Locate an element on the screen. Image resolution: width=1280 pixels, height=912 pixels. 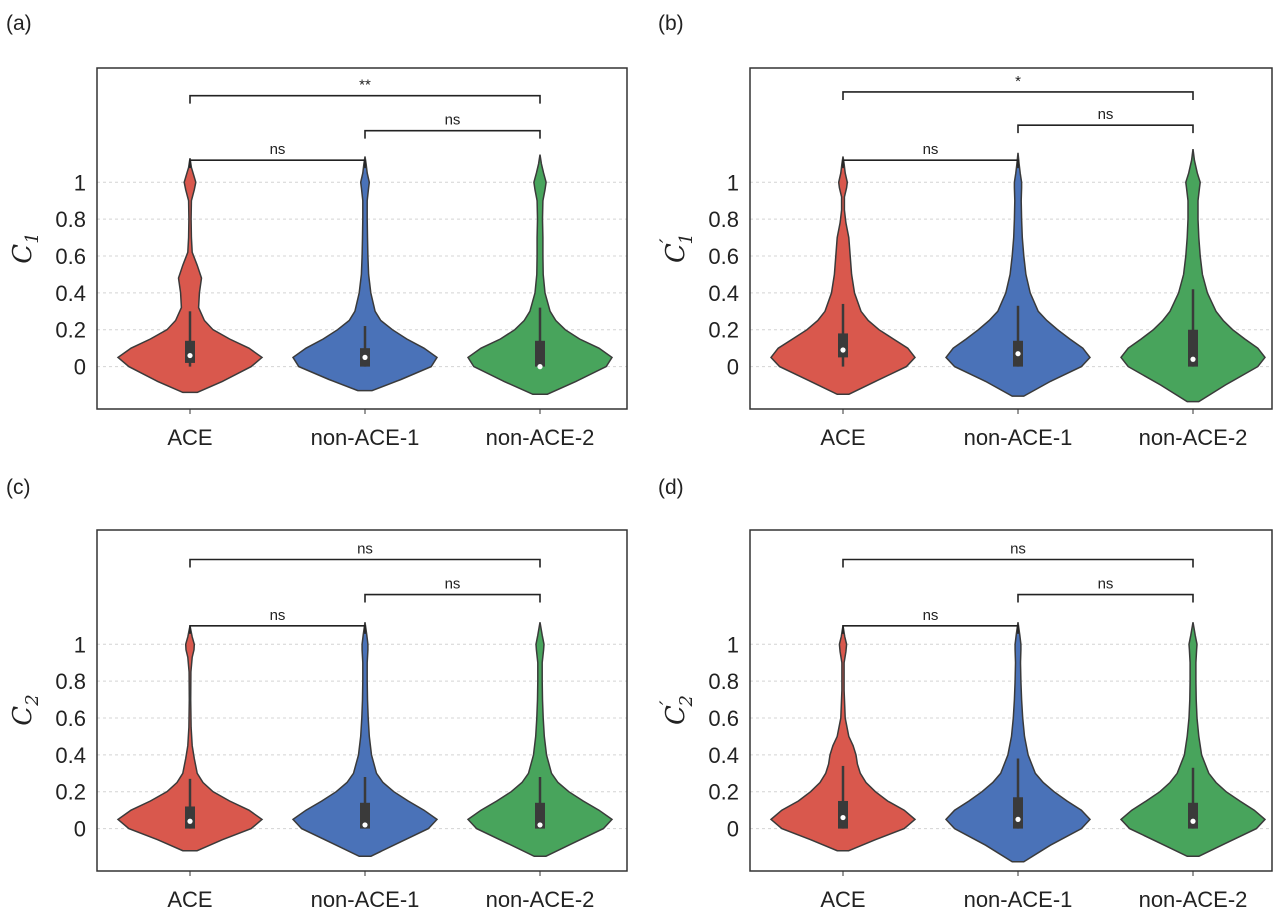
panel-label: (a) is located at coordinates (19, 23).